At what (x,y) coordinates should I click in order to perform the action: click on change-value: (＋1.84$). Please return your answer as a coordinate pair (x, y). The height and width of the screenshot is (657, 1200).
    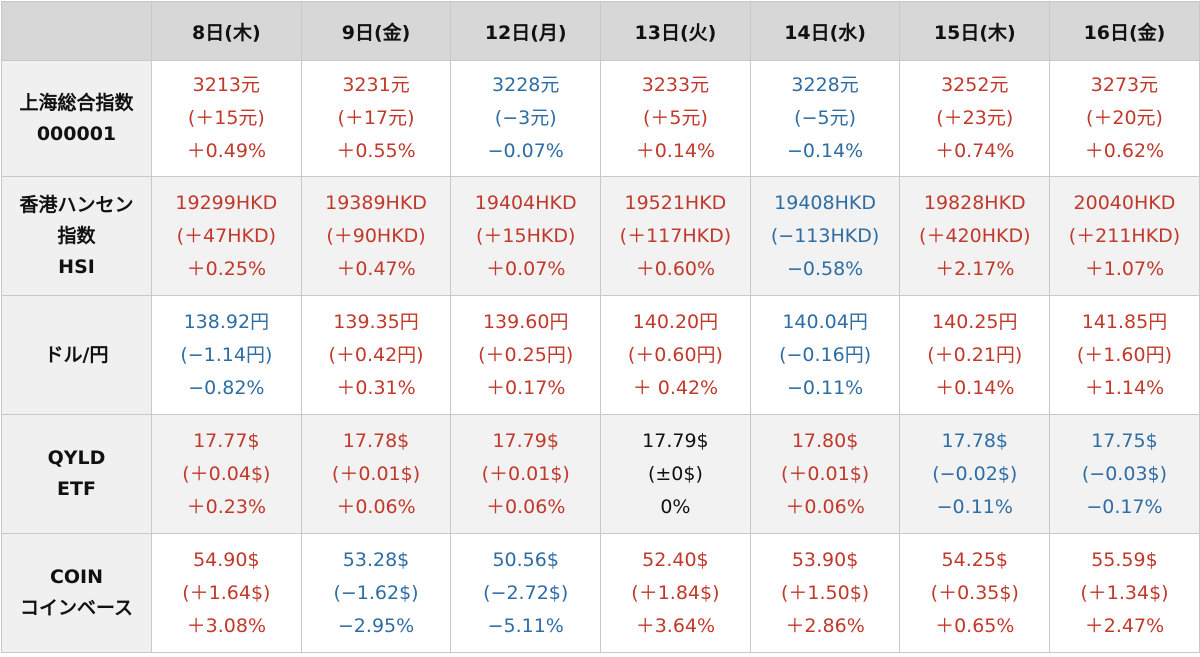
    Looking at the image, I should click on (675, 592).